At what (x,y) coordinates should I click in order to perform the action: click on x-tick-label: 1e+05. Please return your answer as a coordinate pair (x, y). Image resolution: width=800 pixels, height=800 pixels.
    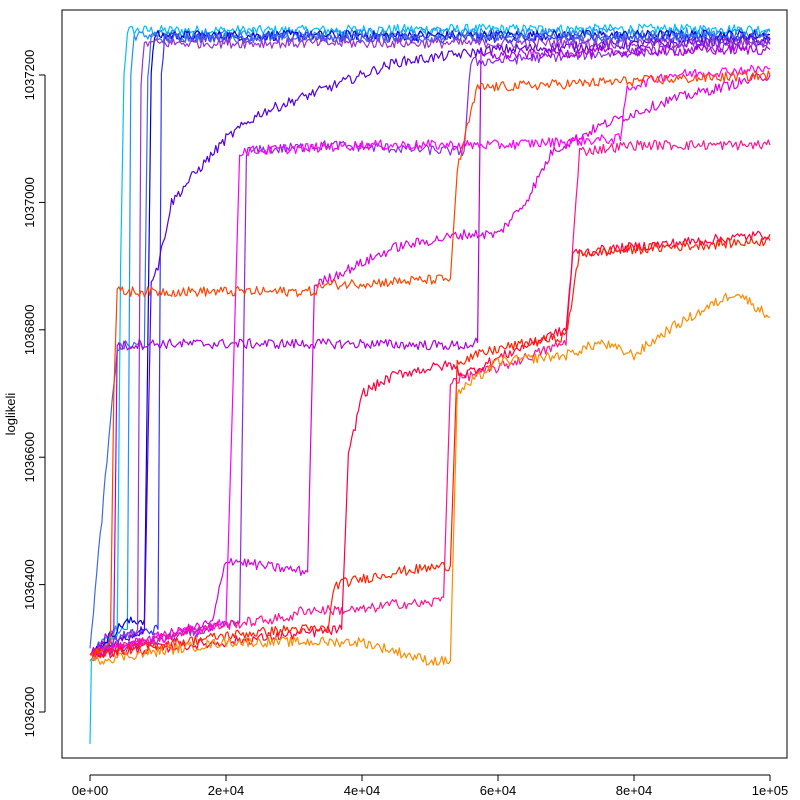
    Looking at the image, I should click on (770, 790).